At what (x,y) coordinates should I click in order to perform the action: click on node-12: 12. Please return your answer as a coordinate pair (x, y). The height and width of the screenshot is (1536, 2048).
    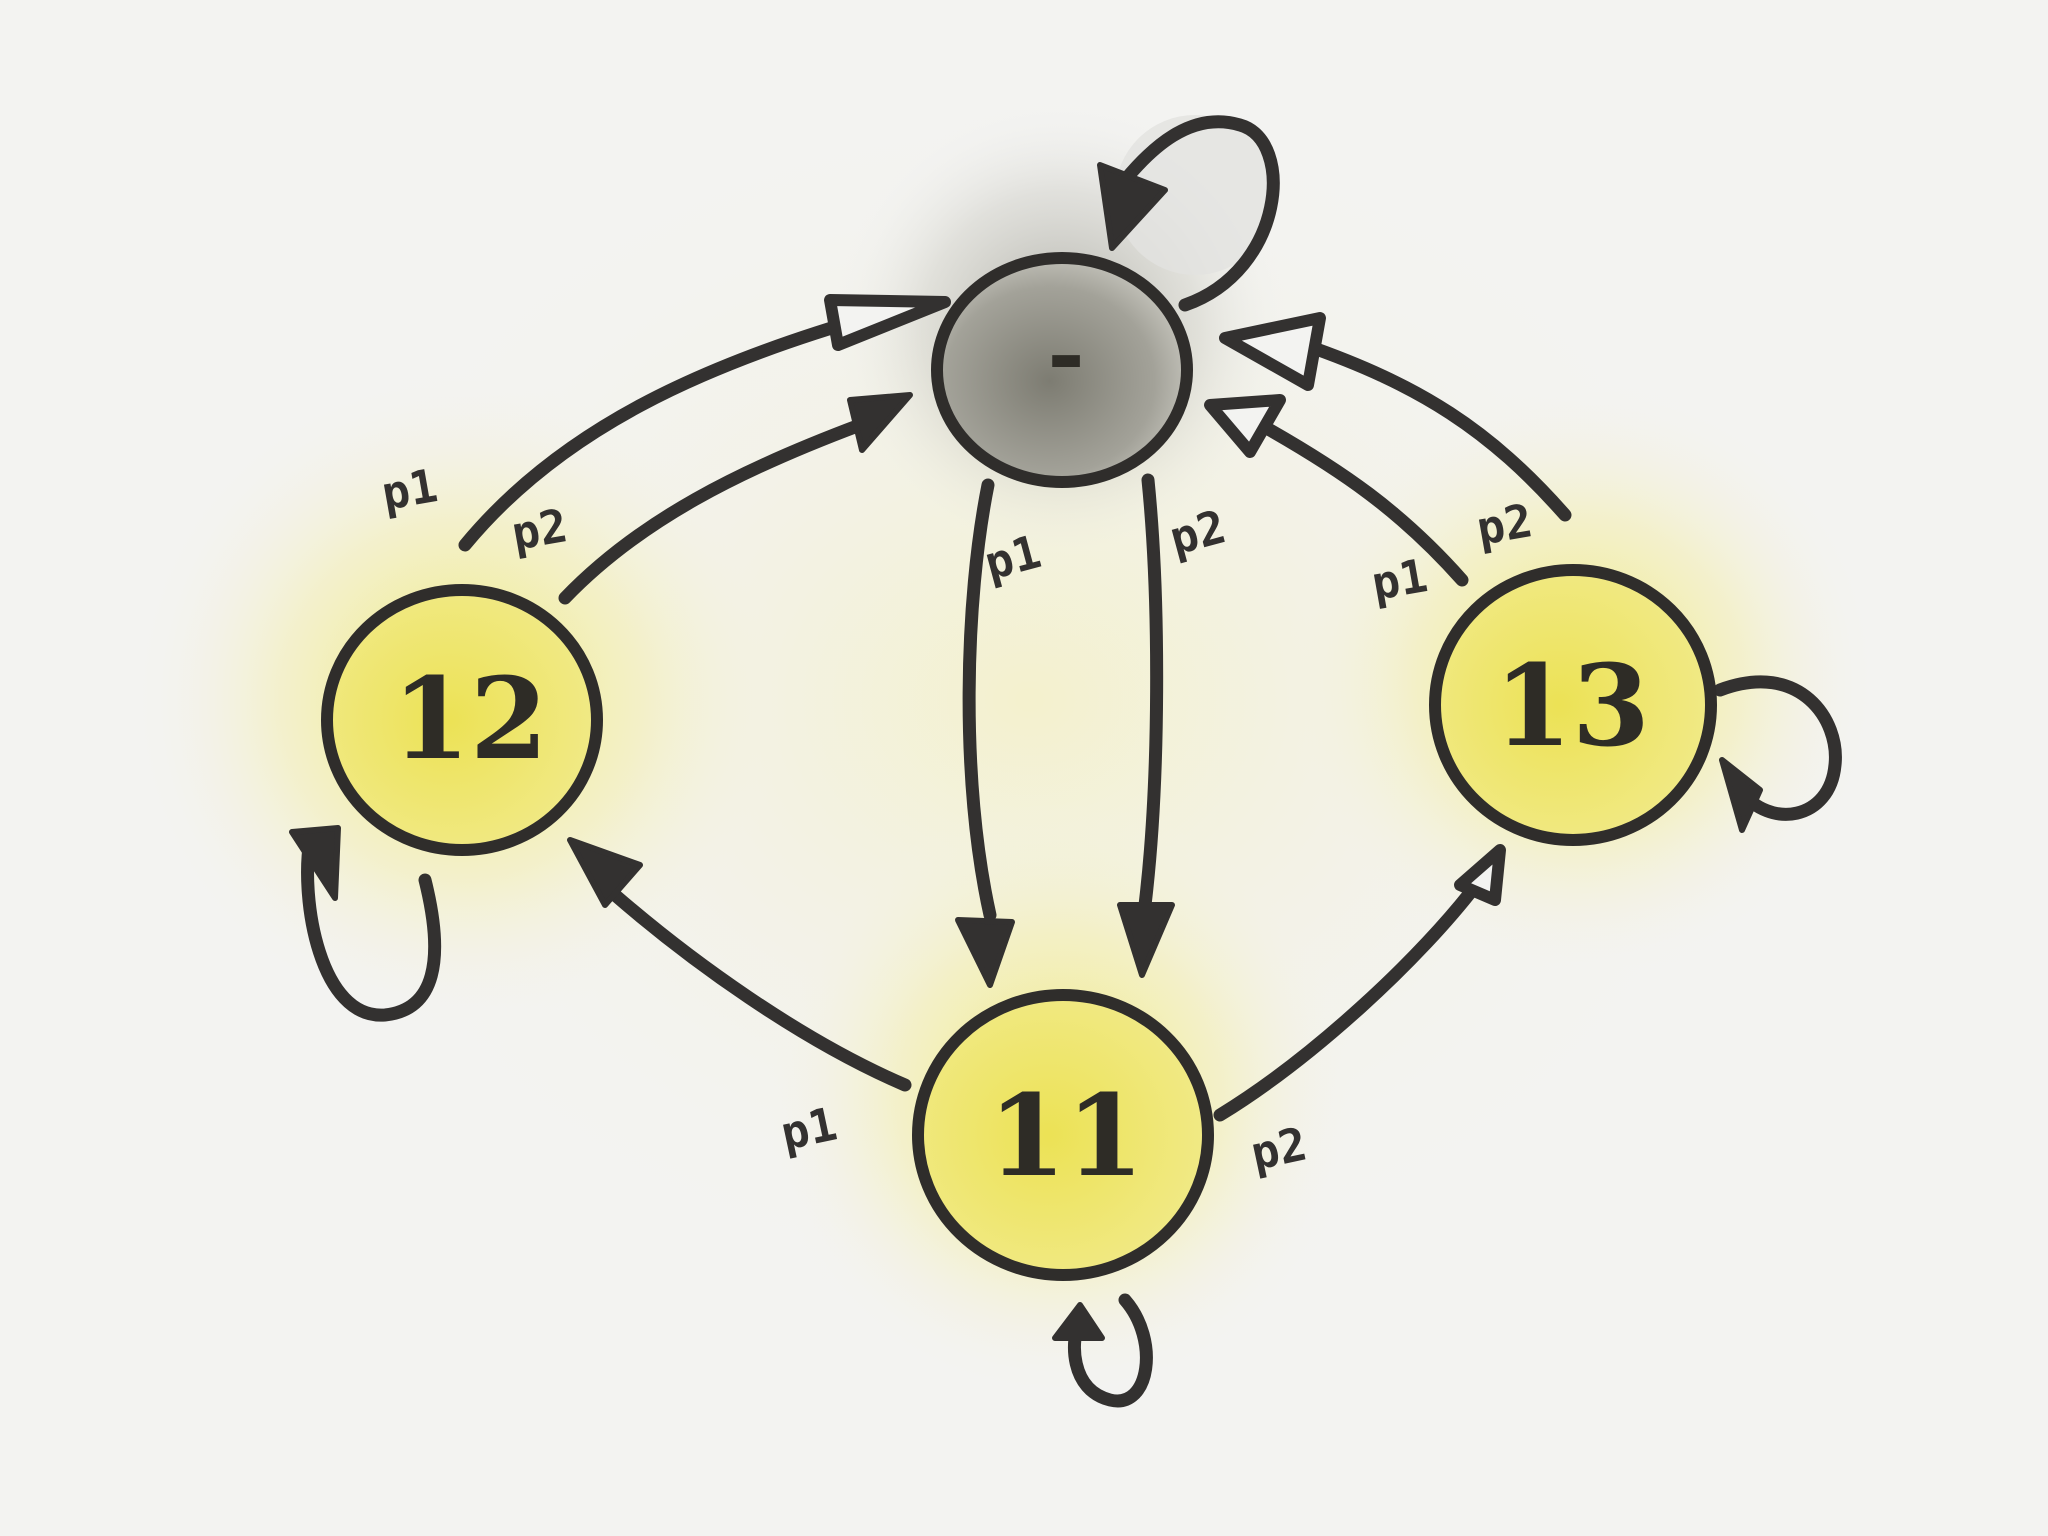
    Looking at the image, I should click on (462, 720).